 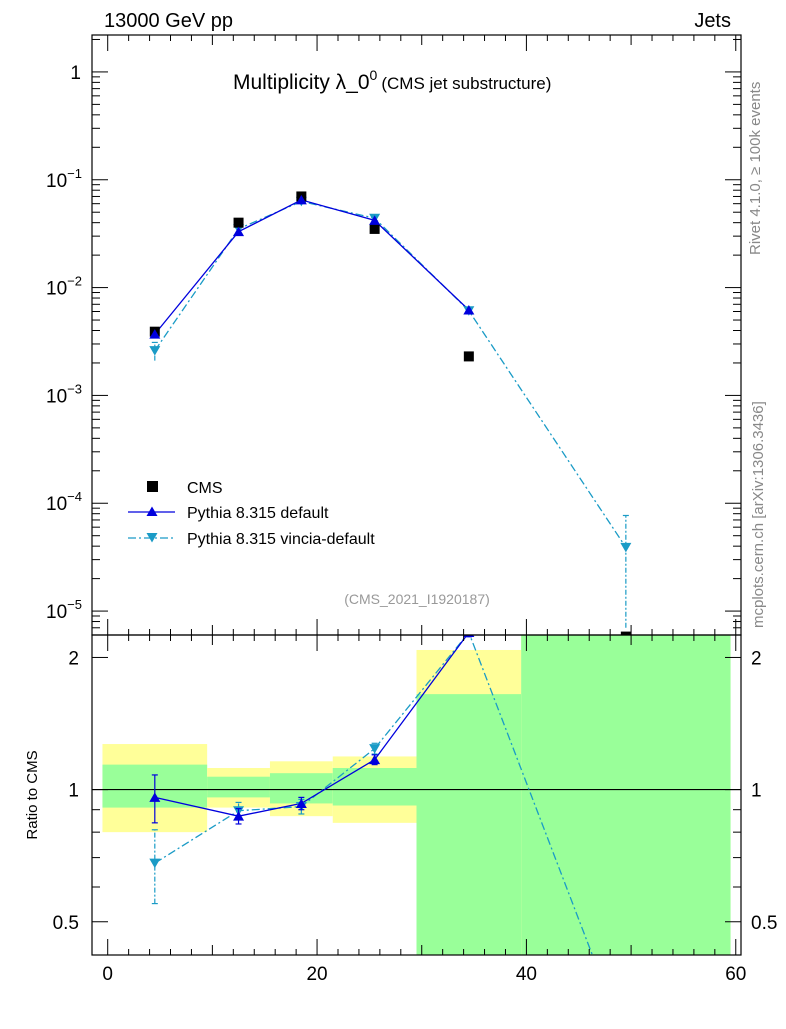 I want to click on rivet-label: Rivet 4.1.0, ≥ 100k events, so click(x=755, y=168).